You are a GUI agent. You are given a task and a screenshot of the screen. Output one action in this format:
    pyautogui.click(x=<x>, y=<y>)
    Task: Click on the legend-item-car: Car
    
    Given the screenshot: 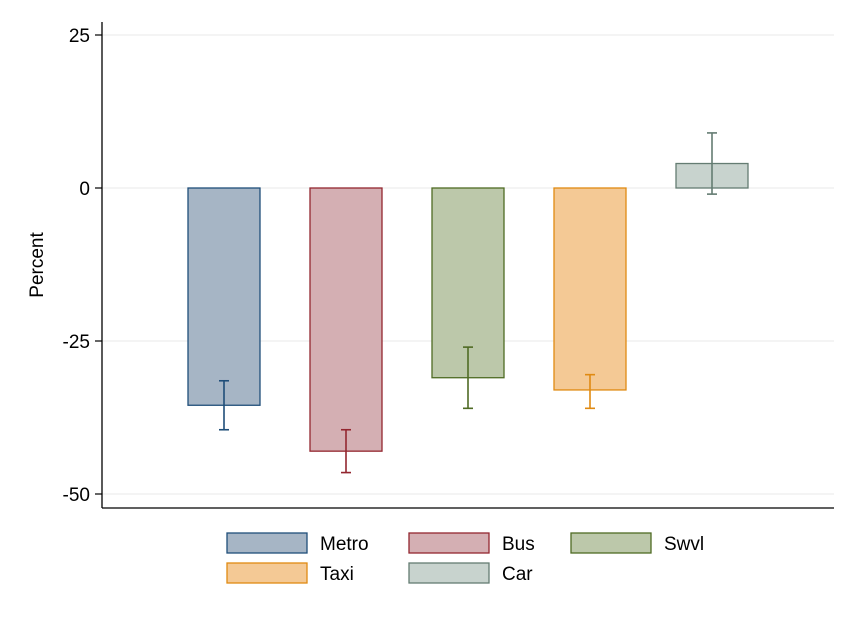 What is the action you would take?
    pyautogui.click(x=470, y=573)
    